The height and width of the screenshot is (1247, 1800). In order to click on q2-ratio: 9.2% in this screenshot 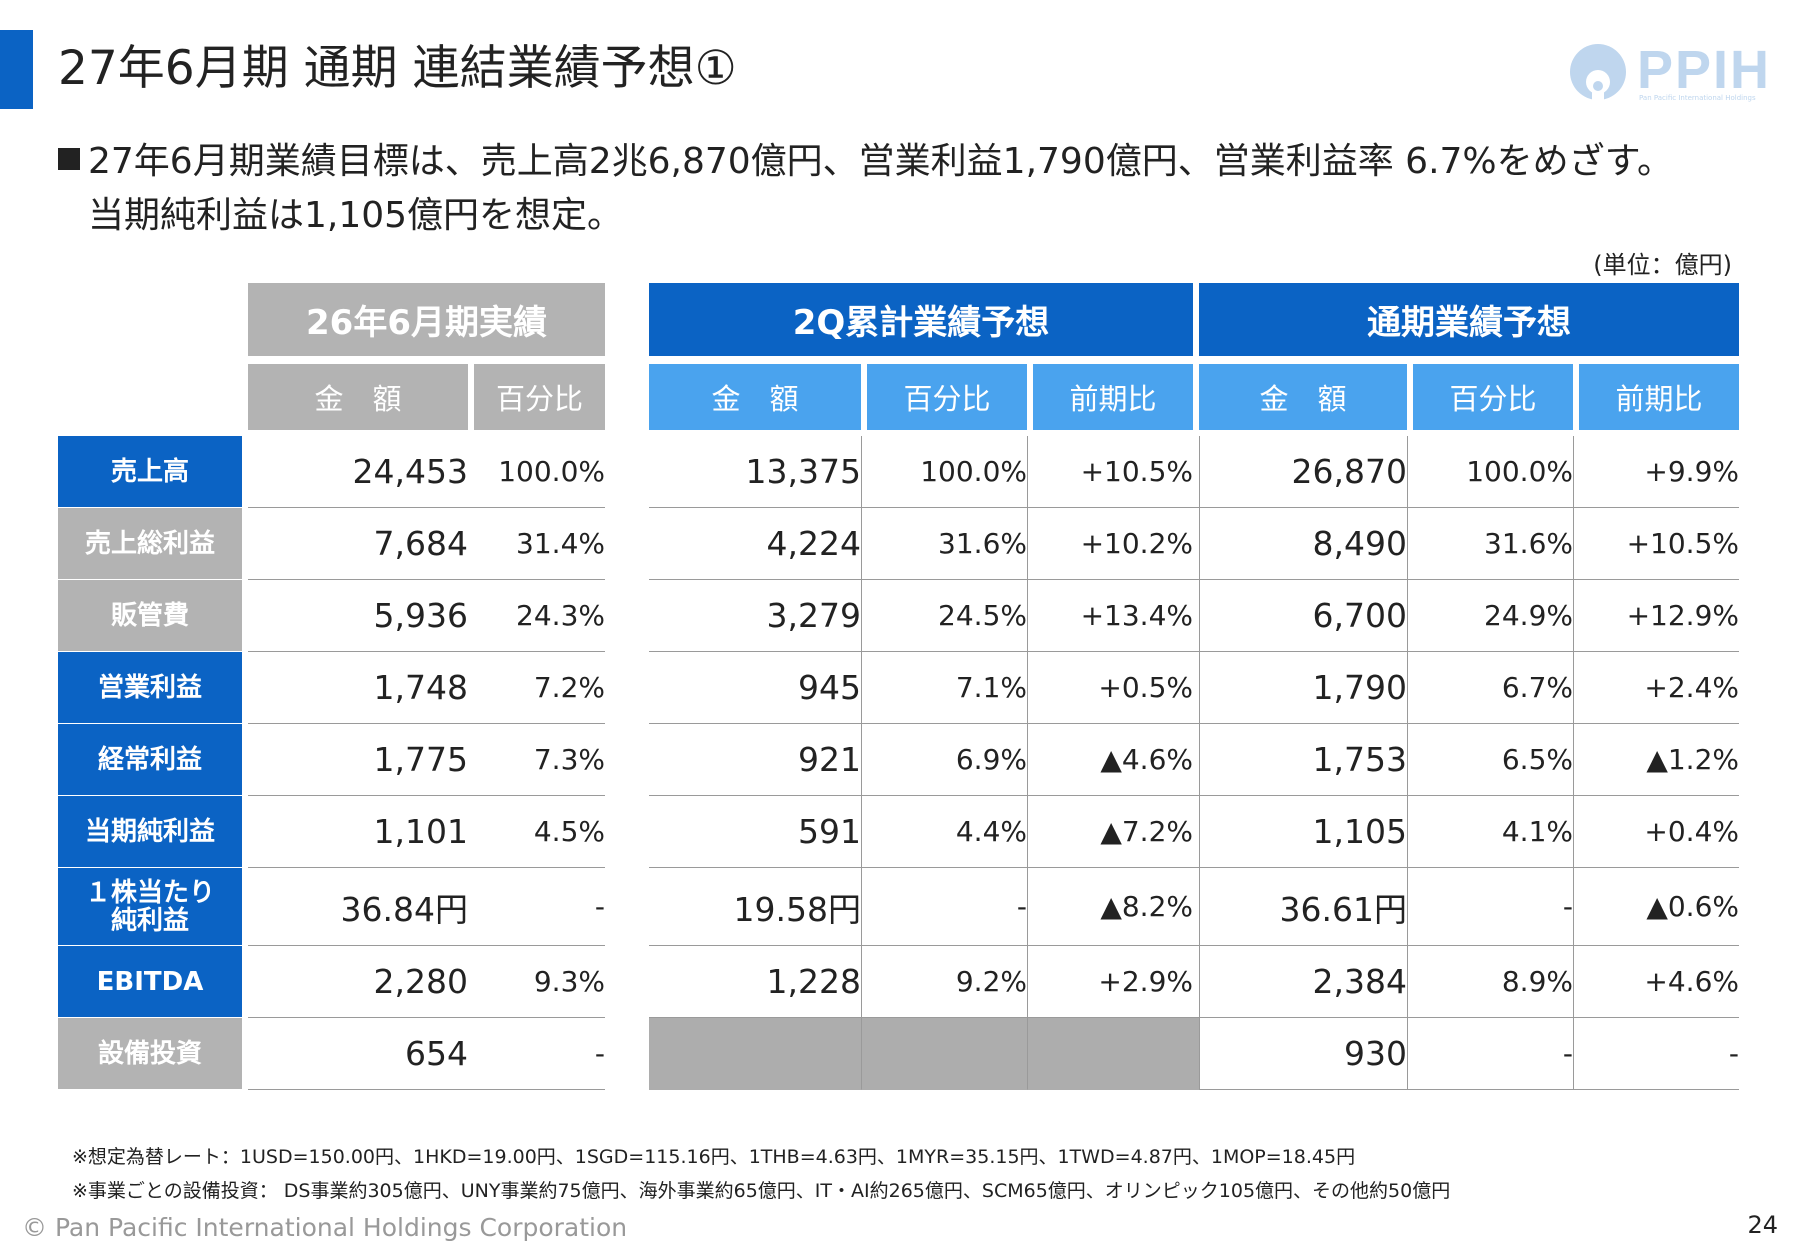, I will do `click(944, 982)`.